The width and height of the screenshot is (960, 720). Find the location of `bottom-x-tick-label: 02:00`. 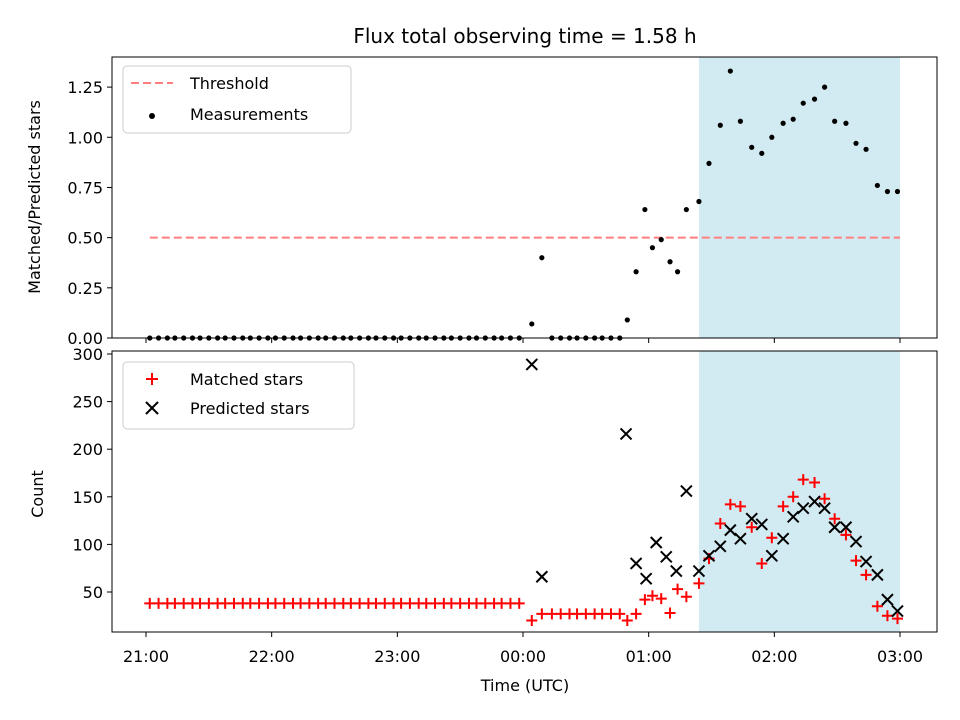

bottom-x-tick-label: 02:00 is located at coordinates (774, 656).